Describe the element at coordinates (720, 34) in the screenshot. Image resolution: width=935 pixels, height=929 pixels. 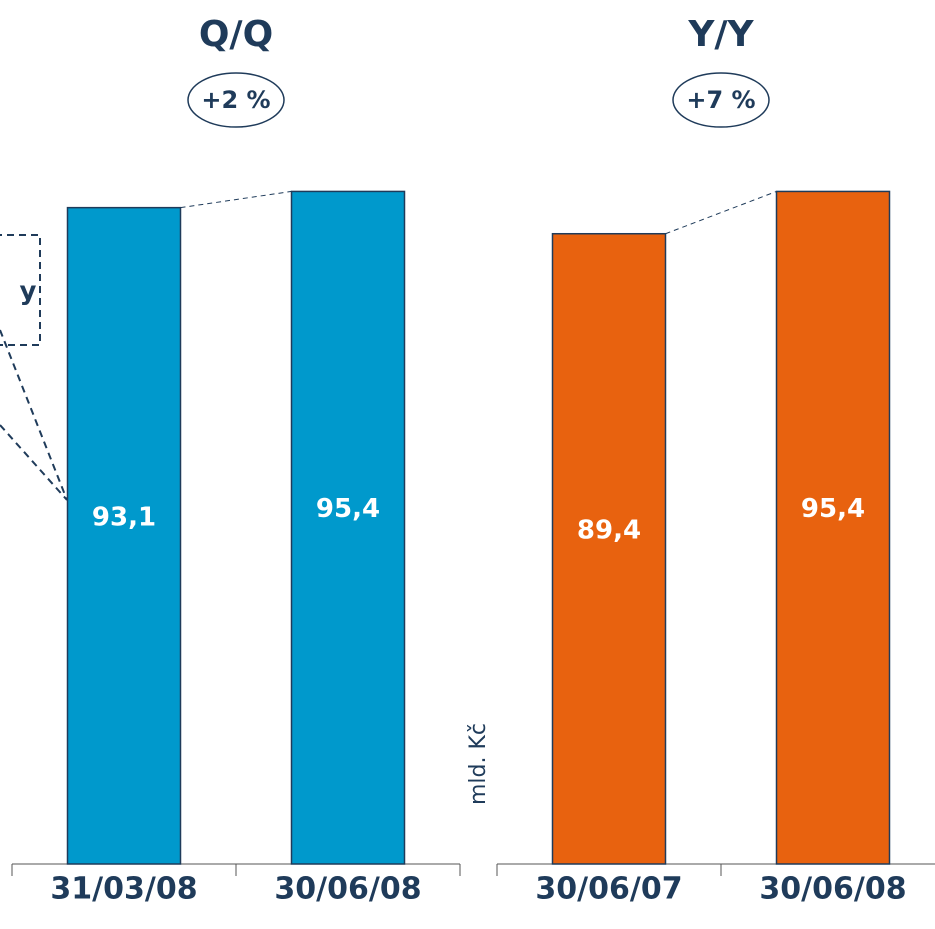
I see `chart-title: Y/Y` at that location.